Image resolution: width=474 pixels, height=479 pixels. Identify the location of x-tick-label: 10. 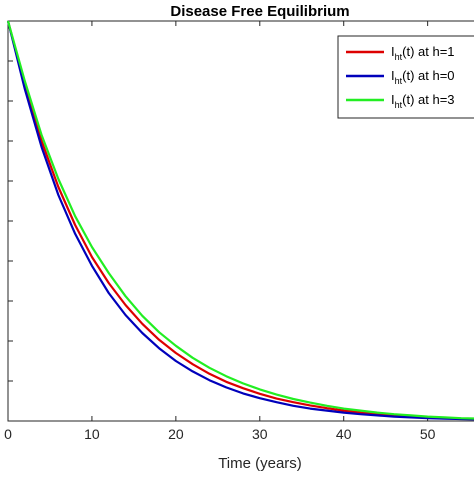
(92, 434).